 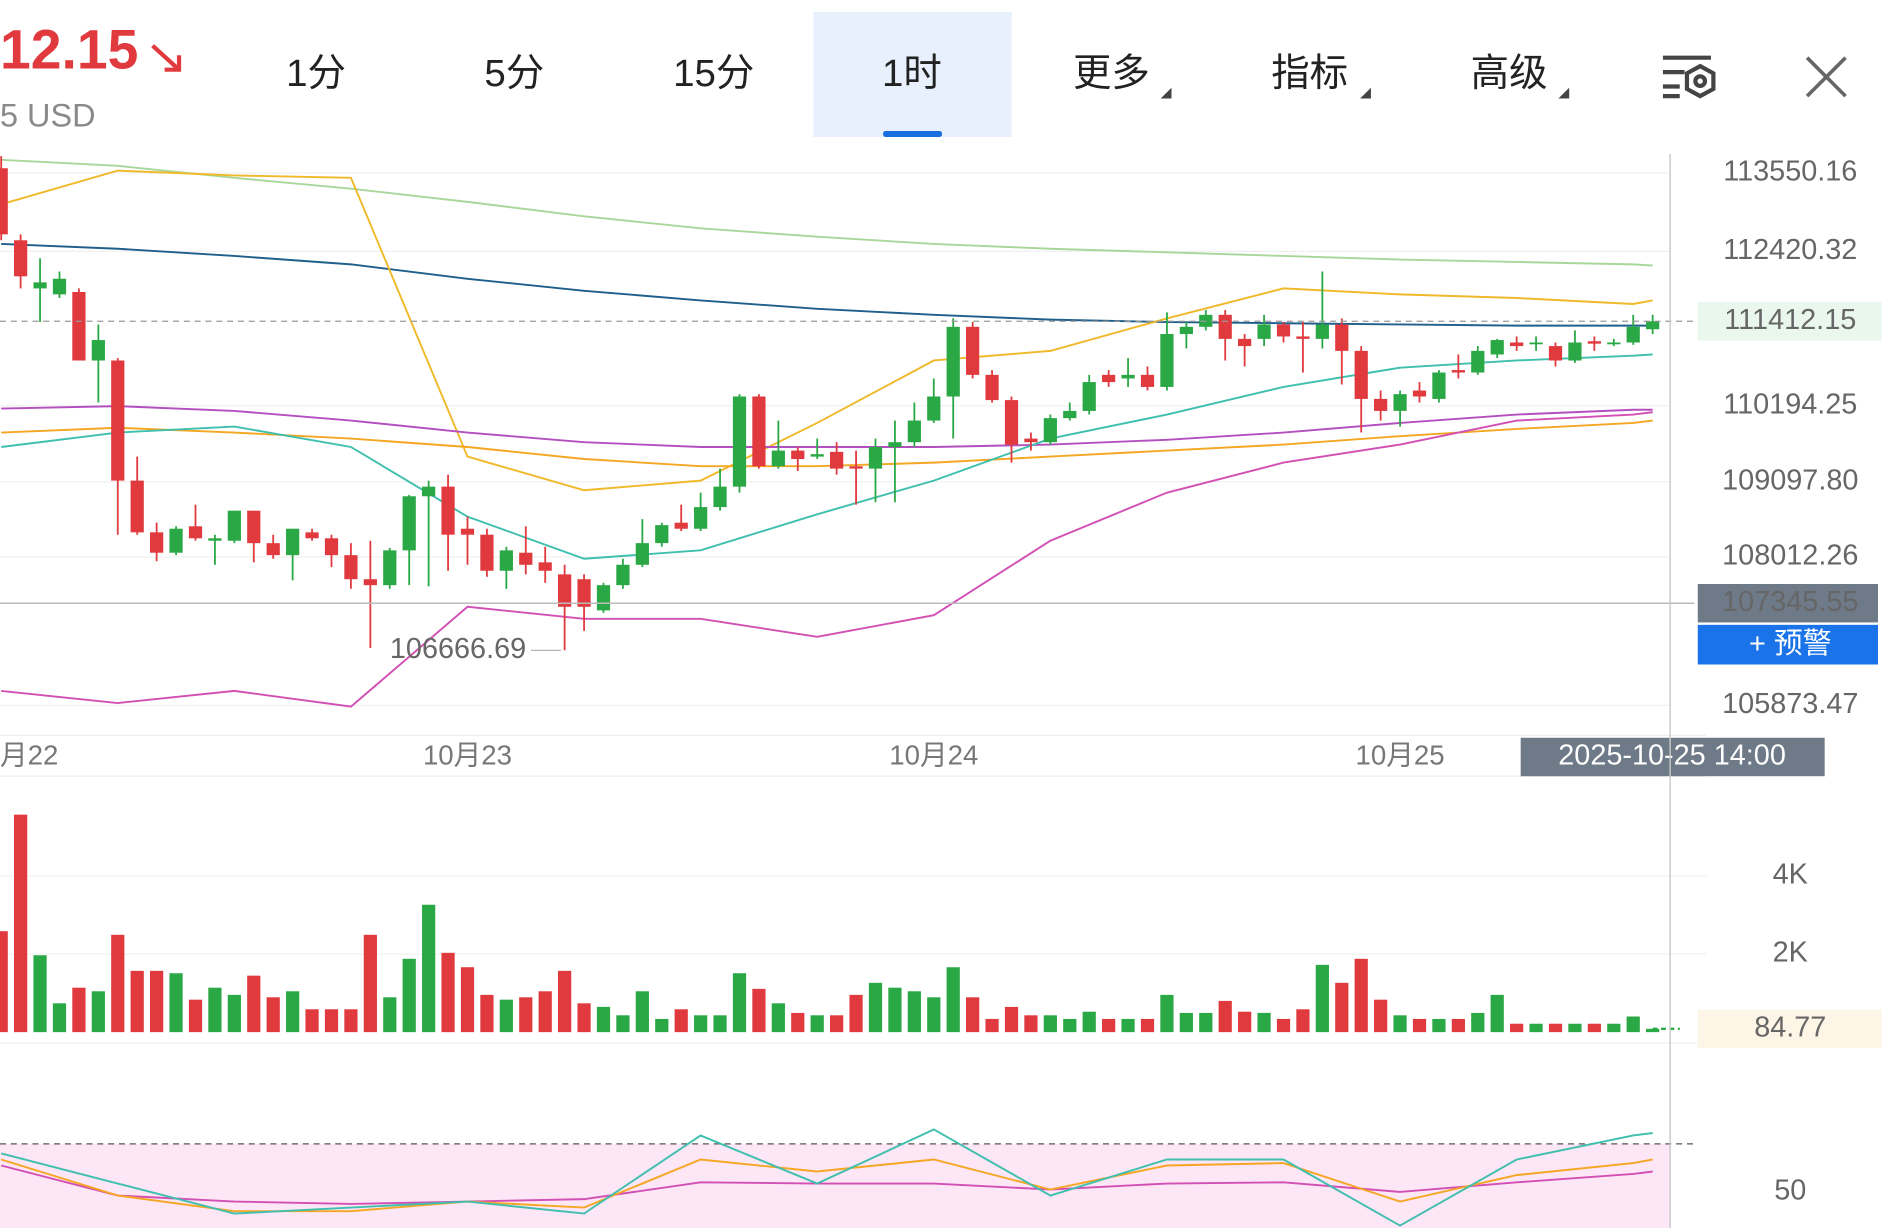 I want to click on settings-icon, so click(x=1689, y=77).